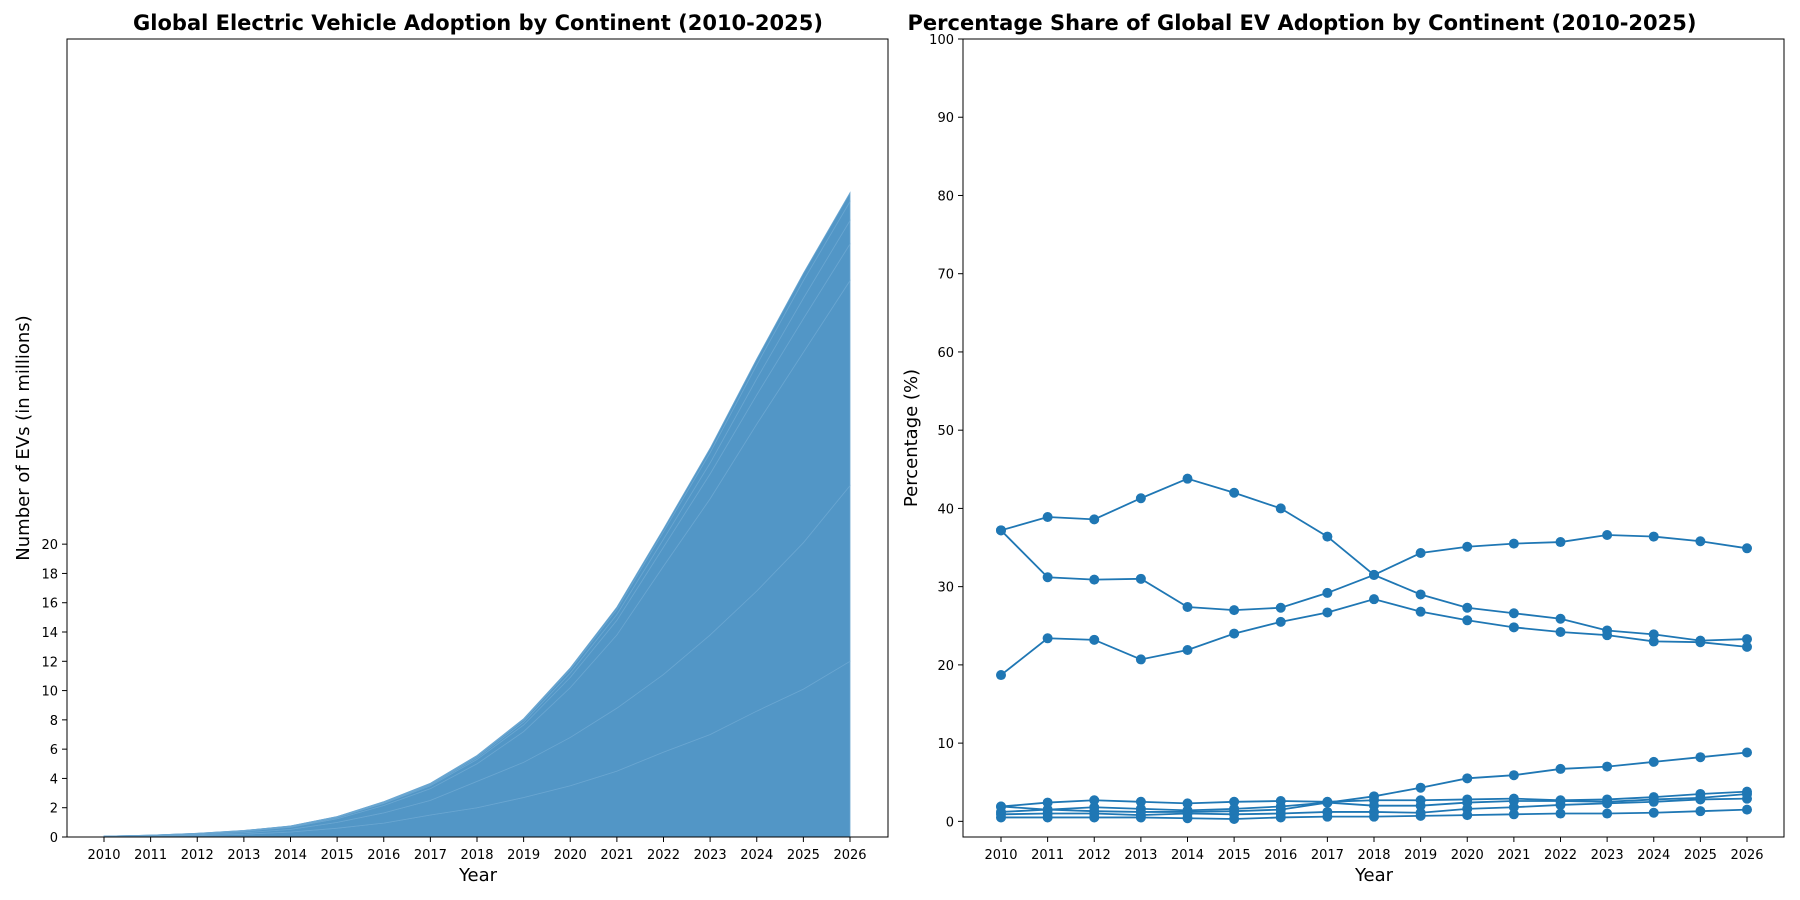  What do you see at coordinates (950, 822) in the screenshot?
I see `y-tick-label: 0` at bounding box center [950, 822].